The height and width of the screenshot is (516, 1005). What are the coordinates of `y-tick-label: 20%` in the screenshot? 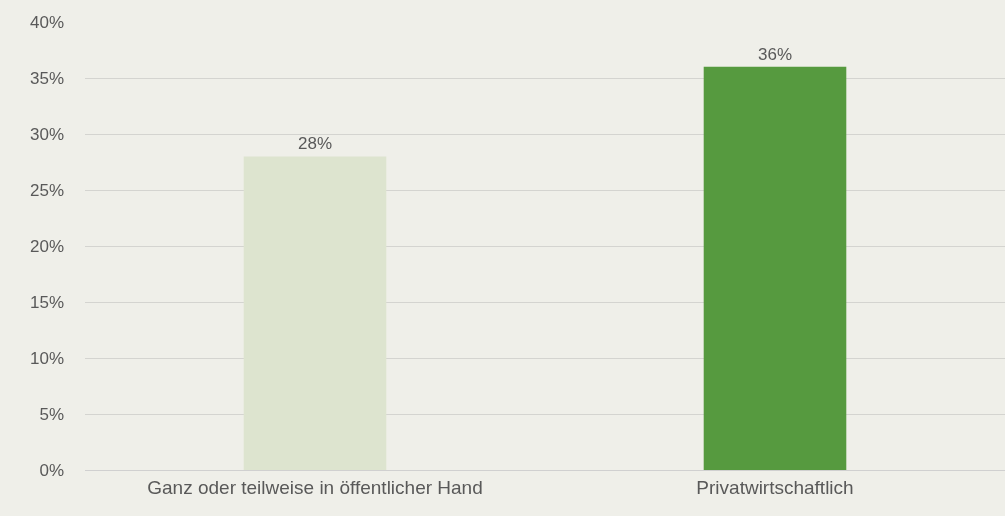 It's located at (46, 246).